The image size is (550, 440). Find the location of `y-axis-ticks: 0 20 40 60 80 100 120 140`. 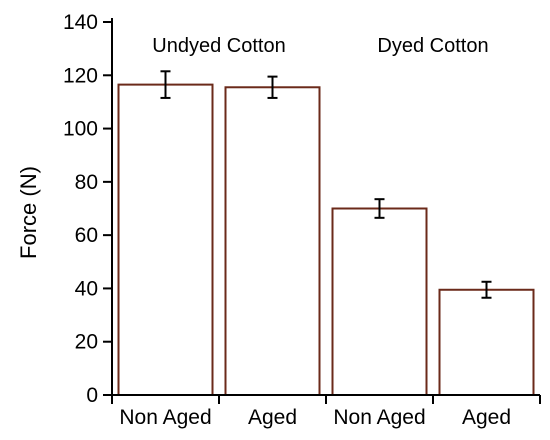

y-axis-ticks: 0 20 40 60 80 100 120 140 is located at coordinates (87, 209).